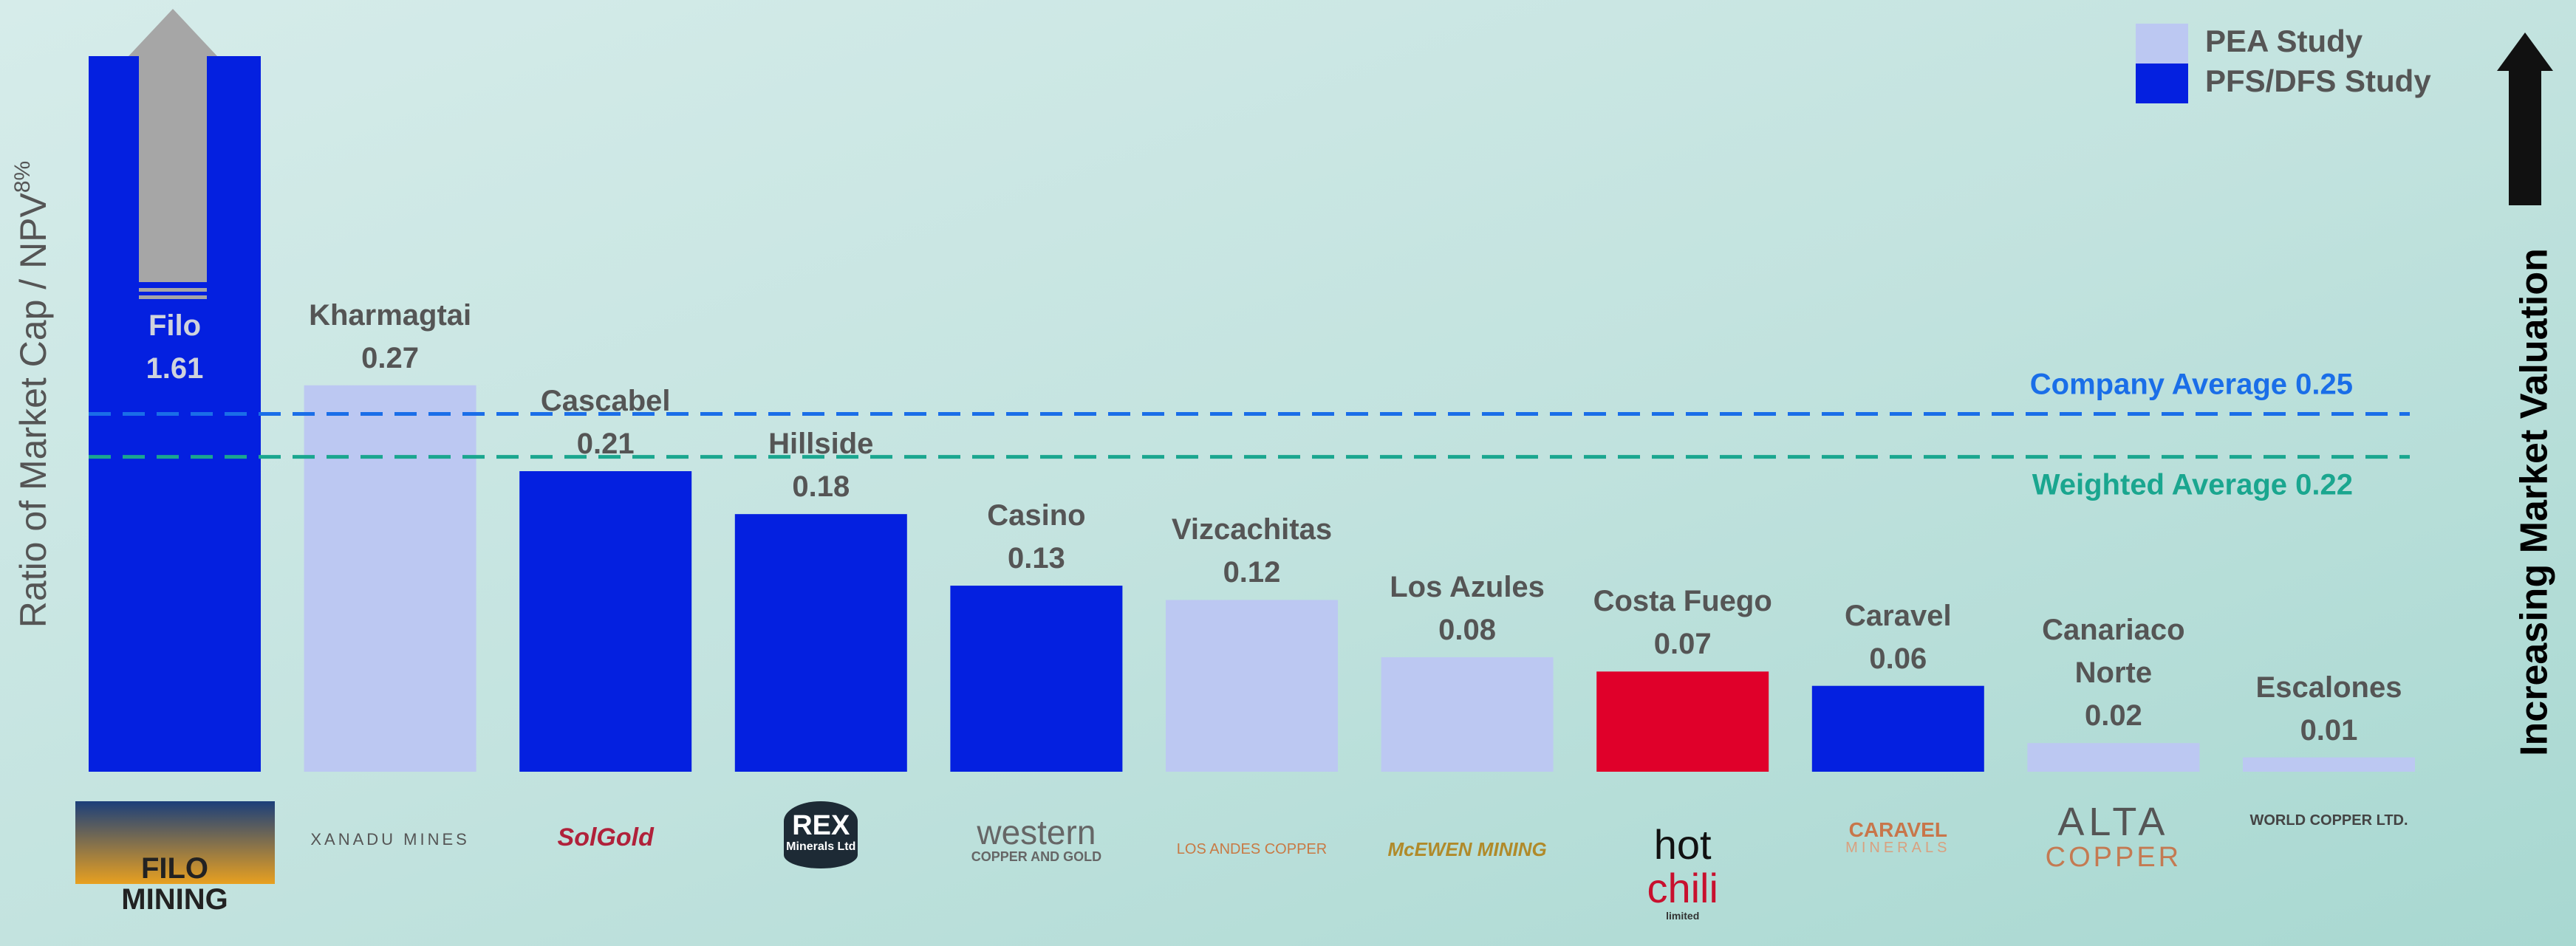  Describe the element at coordinates (821, 854) in the screenshot. I see `logo-text: Minerals Ltd` at that location.